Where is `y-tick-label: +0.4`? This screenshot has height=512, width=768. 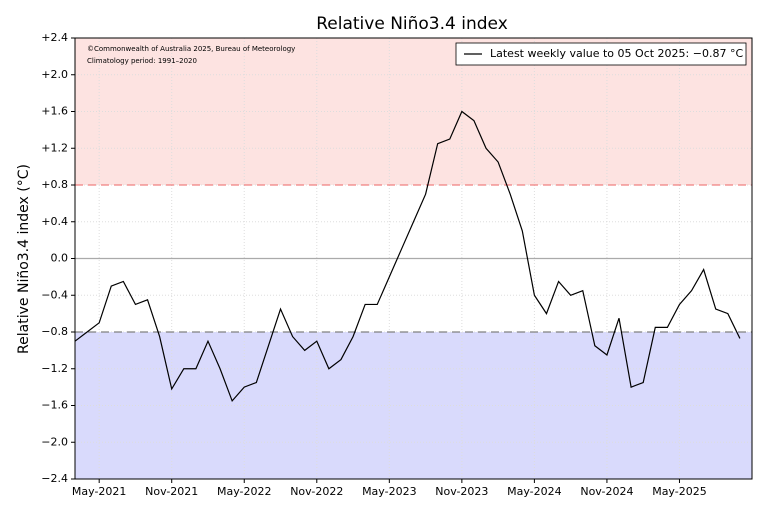
y-tick-label: +0.4 is located at coordinates (54, 221).